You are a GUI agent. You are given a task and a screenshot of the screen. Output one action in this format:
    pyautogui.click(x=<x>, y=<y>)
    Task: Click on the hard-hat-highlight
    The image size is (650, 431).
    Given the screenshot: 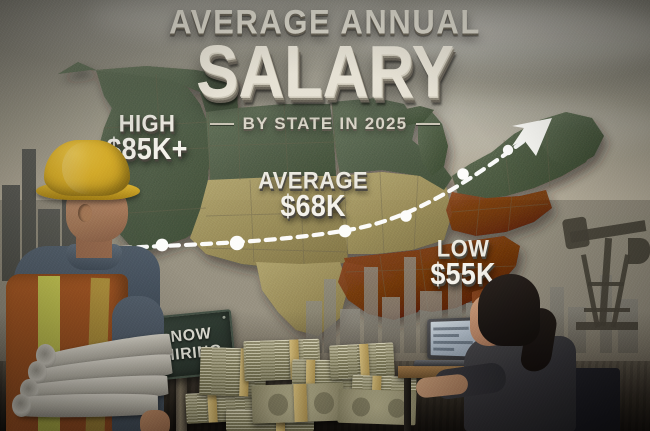 What is the action you would take?
    pyautogui.click(x=86, y=168)
    